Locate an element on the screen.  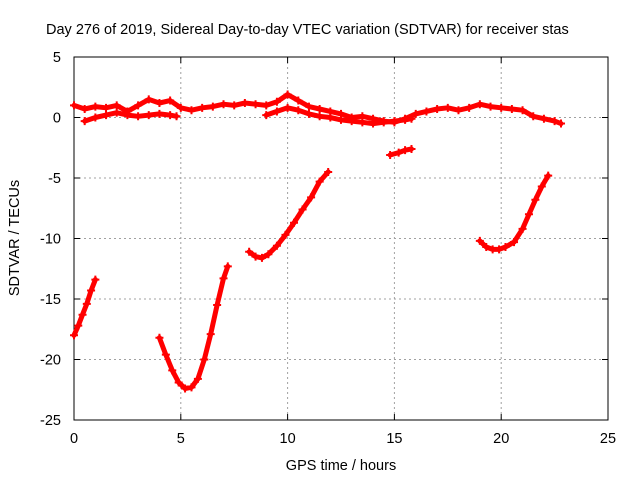
y-tick-label: -20 is located at coordinates (50, 361).